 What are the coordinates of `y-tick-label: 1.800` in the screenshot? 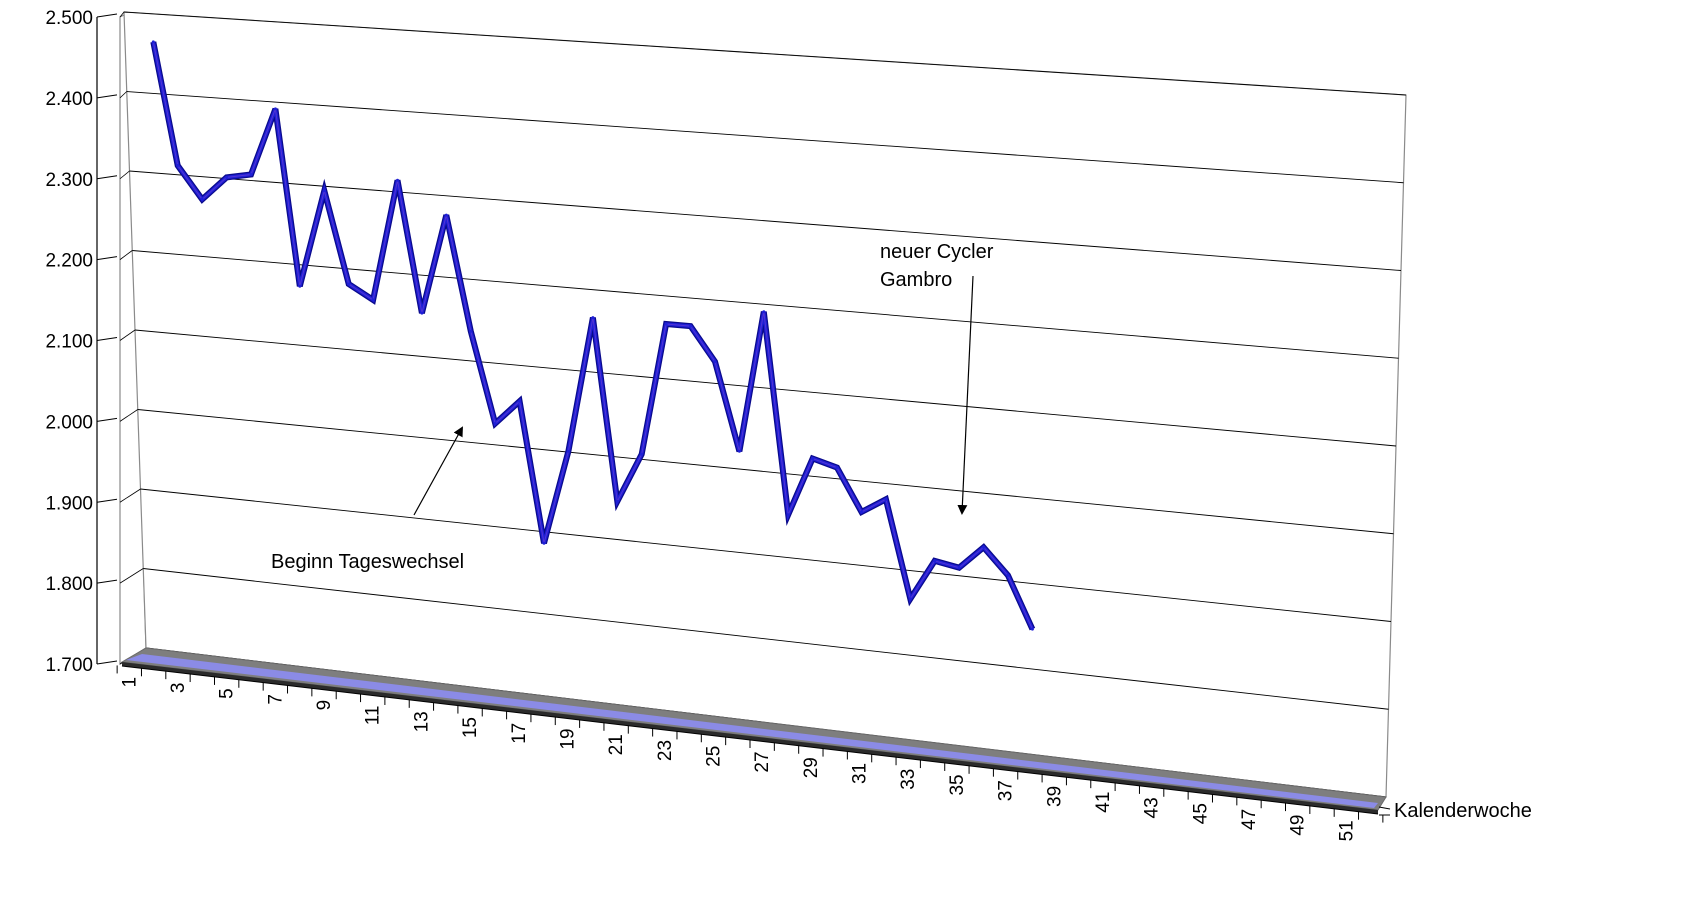 It's located at (69, 584).